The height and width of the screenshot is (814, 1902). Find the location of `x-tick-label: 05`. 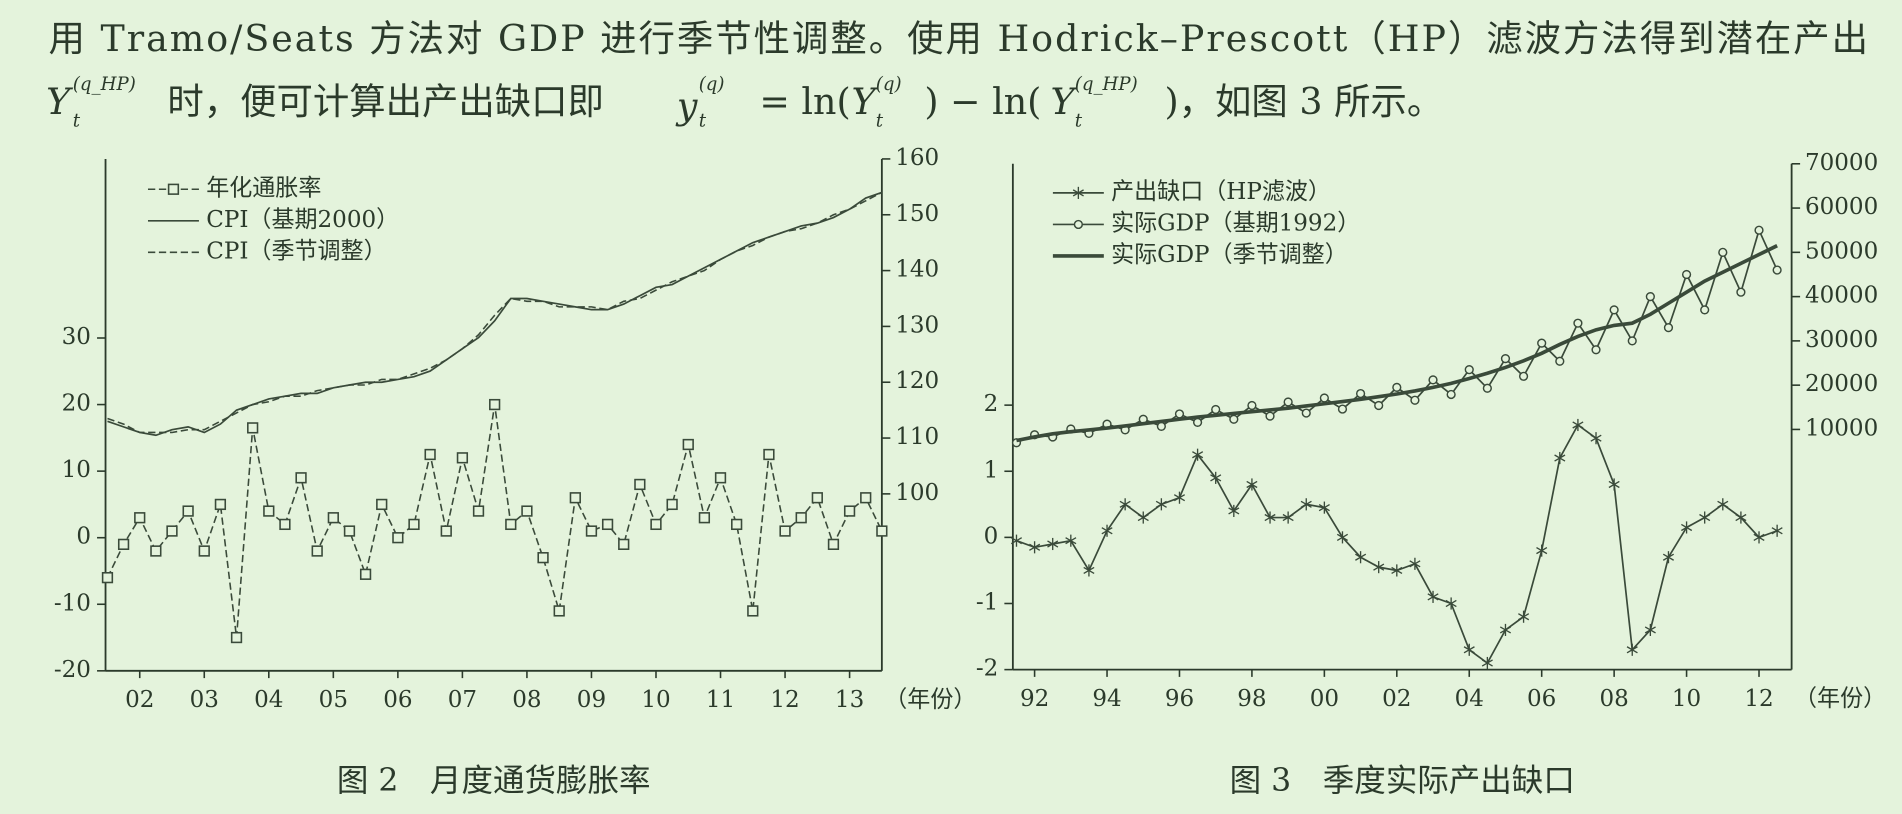

x-tick-label: 05 is located at coordinates (333, 700).